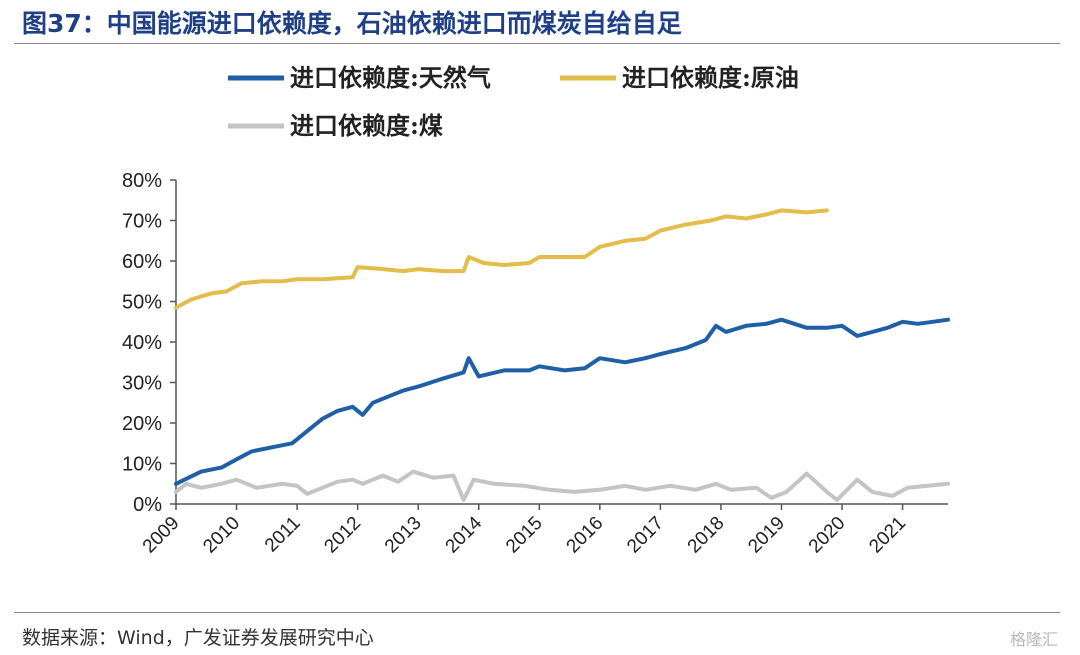  Describe the element at coordinates (283, 535) in the screenshot. I see `x-tick-label: 2011` at that location.